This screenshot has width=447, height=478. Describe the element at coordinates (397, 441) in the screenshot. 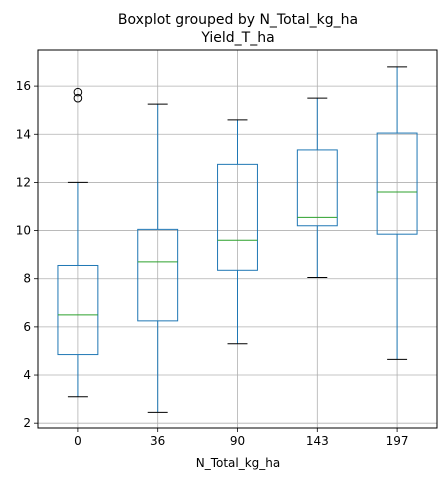

I see `x-tick-label: 197` at that location.